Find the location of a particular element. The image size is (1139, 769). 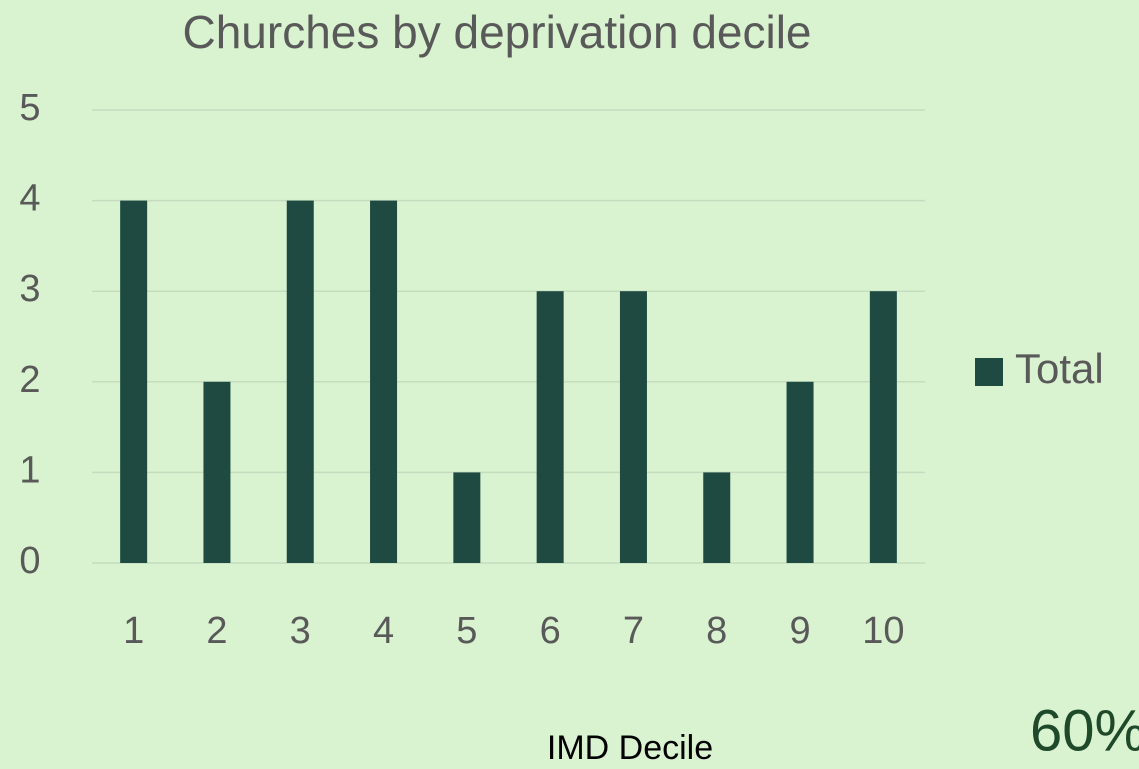

x-tick-label: 7 is located at coordinates (633, 631).